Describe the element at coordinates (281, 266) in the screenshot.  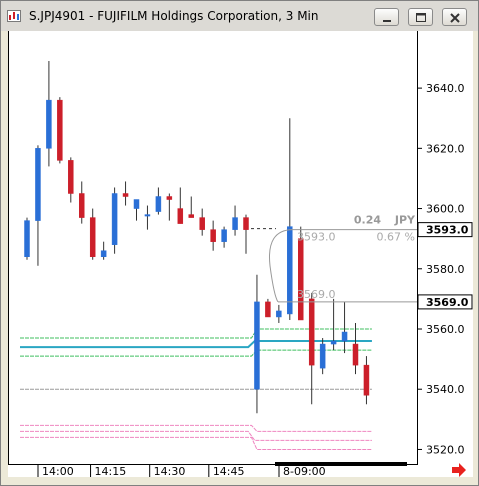
I see `gap-arc` at that location.